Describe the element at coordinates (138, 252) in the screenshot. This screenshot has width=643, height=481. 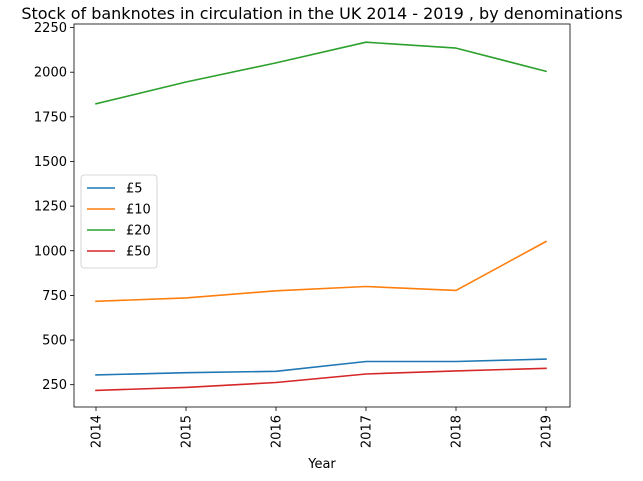
I see `legend-entry: £50` at that location.